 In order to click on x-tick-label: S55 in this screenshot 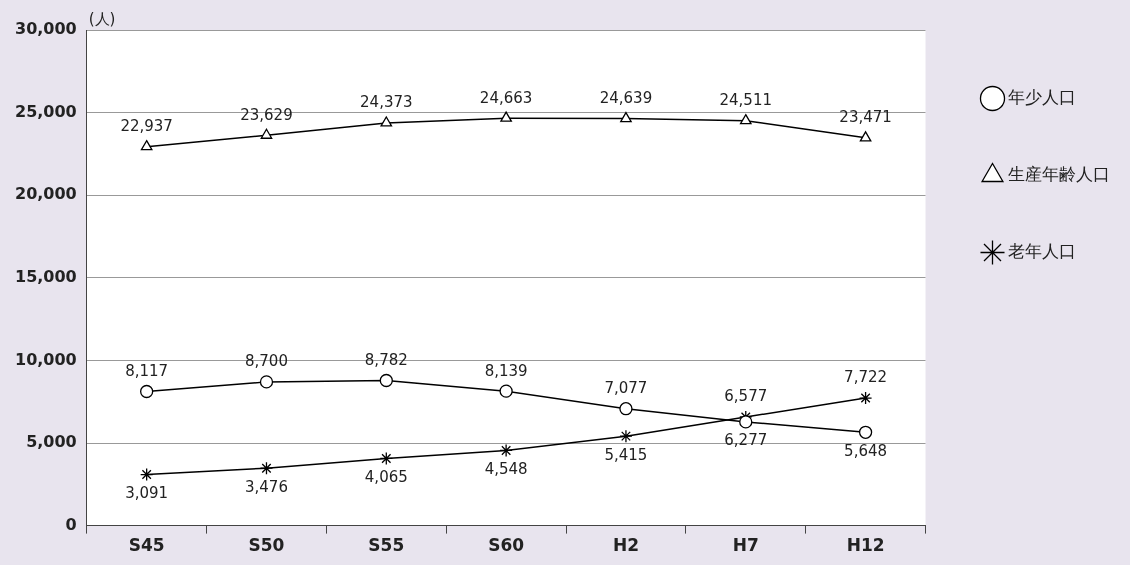, I will do `click(386, 545)`.